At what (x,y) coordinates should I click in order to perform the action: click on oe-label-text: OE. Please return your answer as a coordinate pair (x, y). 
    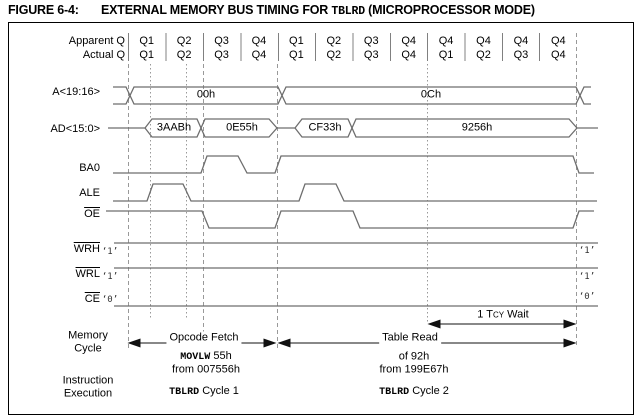
    Looking at the image, I should click on (92, 214).